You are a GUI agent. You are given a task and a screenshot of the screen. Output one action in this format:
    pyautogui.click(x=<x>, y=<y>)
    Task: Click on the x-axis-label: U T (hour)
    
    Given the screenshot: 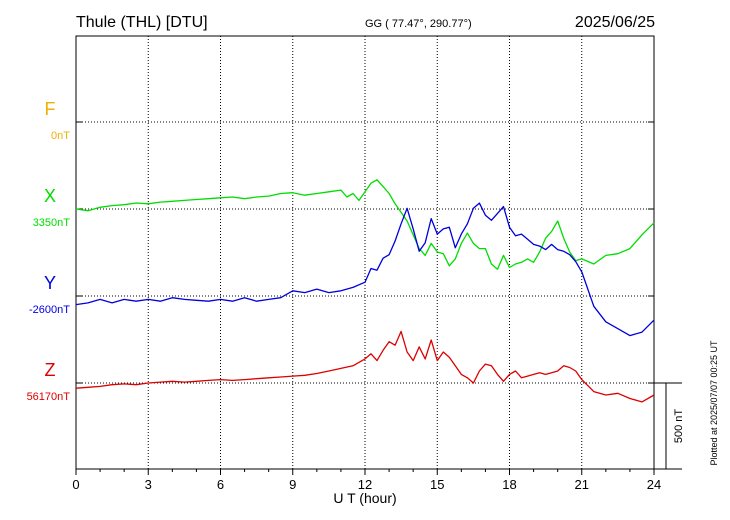 What is the action you would take?
    pyautogui.click(x=364, y=498)
    